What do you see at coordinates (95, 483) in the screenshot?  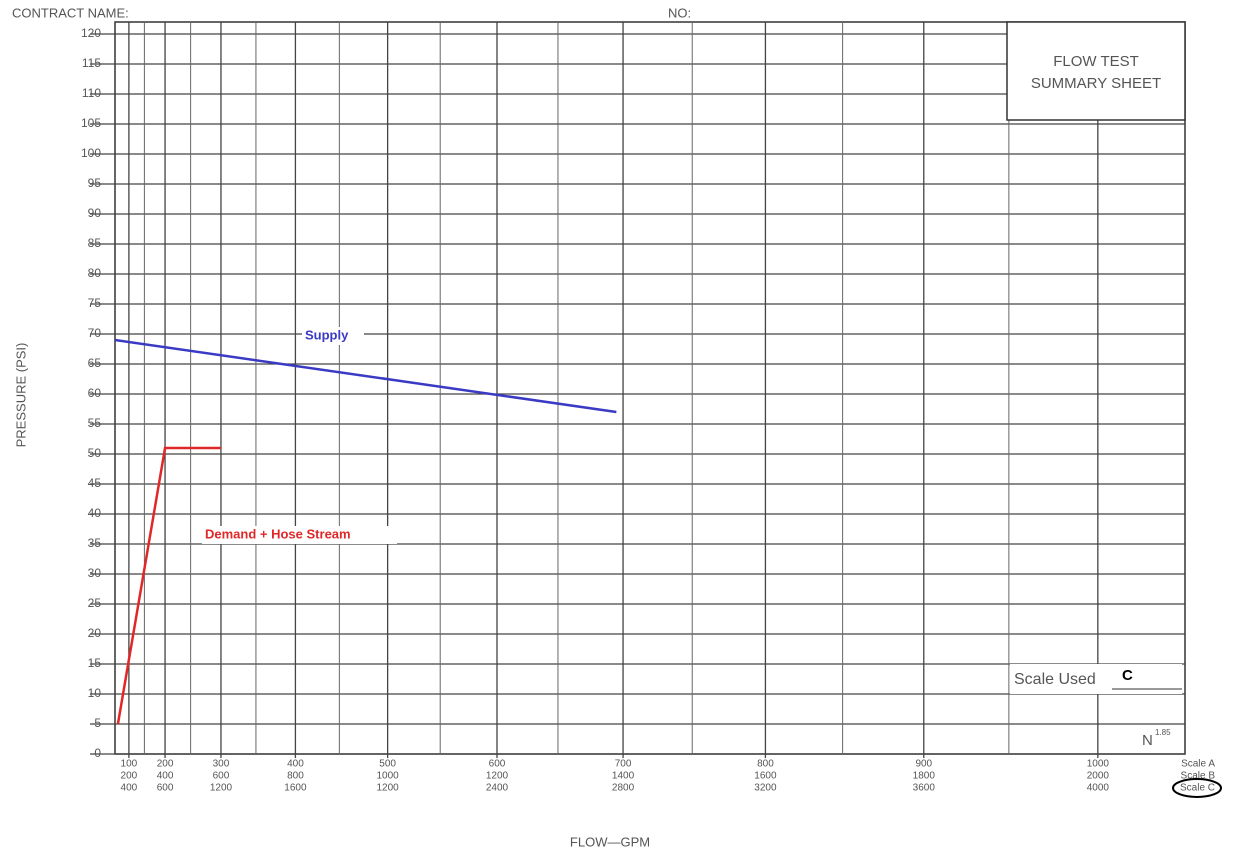 I see `y-tick-label: 45` at bounding box center [95, 483].